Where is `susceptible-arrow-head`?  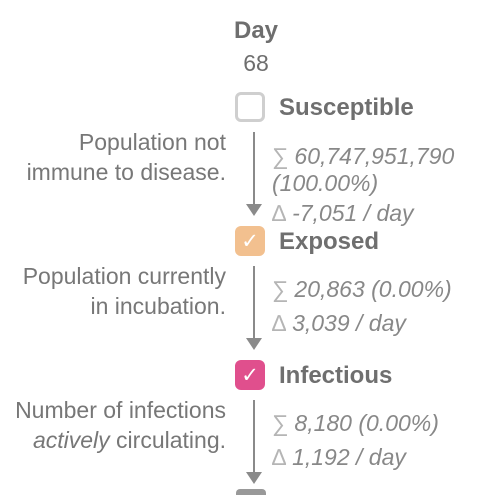 susceptible-arrow-head is located at coordinates (254, 210).